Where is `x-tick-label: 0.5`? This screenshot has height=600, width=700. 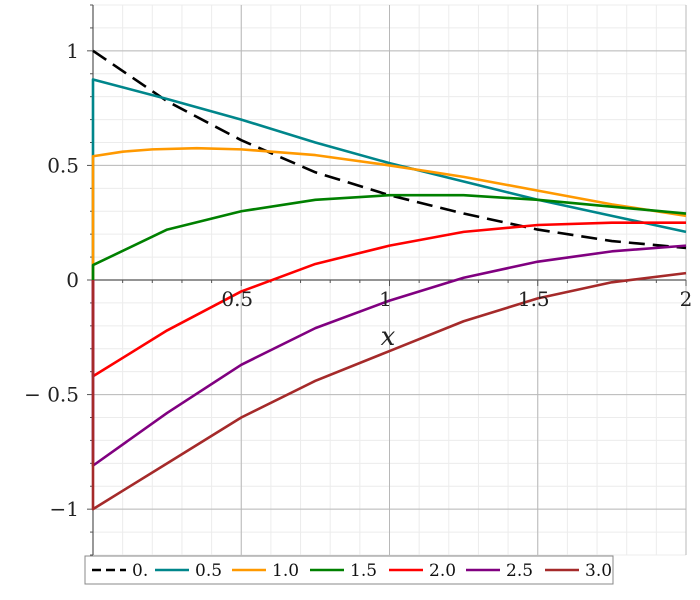
x-tick-label: 0.5 is located at coordinates (237, 299).